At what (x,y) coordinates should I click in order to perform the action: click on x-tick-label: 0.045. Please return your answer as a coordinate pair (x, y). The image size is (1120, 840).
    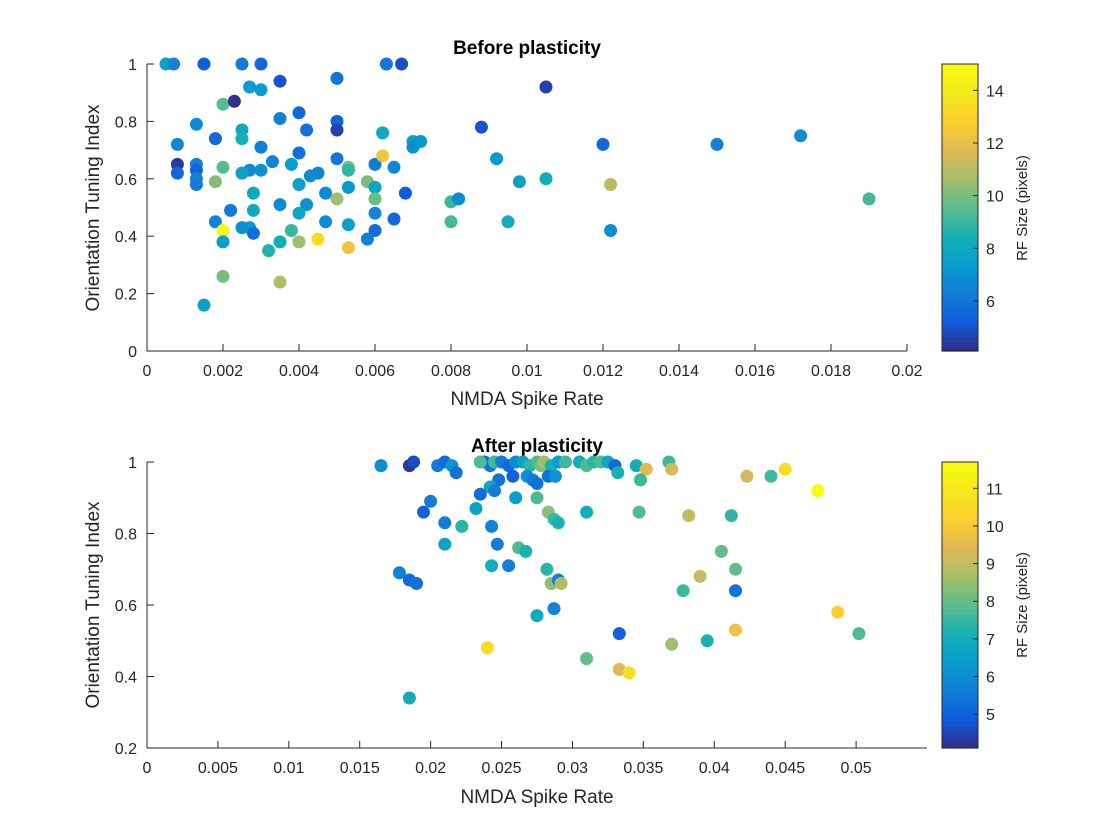
    Looking at the image, I should click on (785, 768).